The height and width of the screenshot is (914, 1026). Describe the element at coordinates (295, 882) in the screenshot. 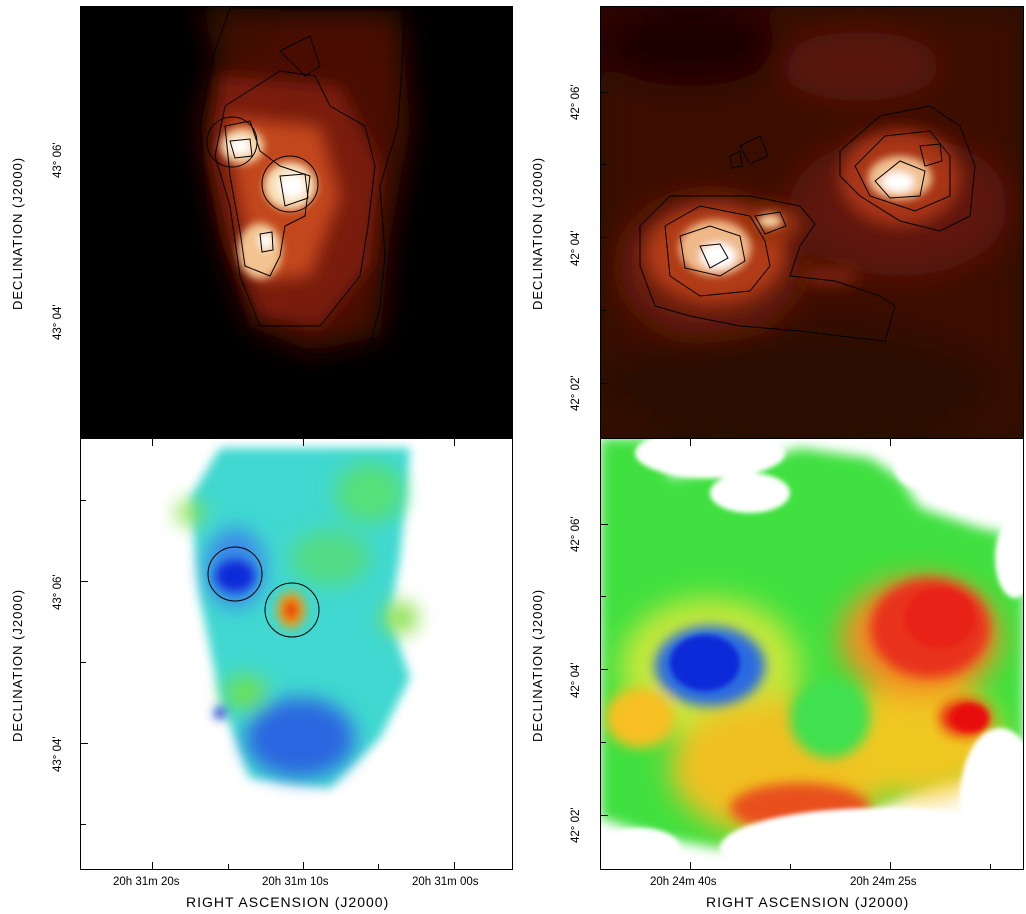

I see `left-xtick-2: 20h 31m 10s` at that location.